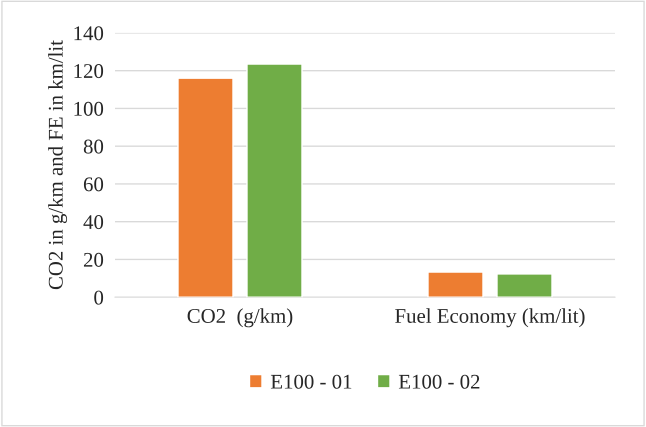 This screenshot has height=427, width=646. What do you see at coordinates (240, 318) in the screenshot?
I see `x-tick-label: CO2 (g/km)` at bounding box center [240, 318].